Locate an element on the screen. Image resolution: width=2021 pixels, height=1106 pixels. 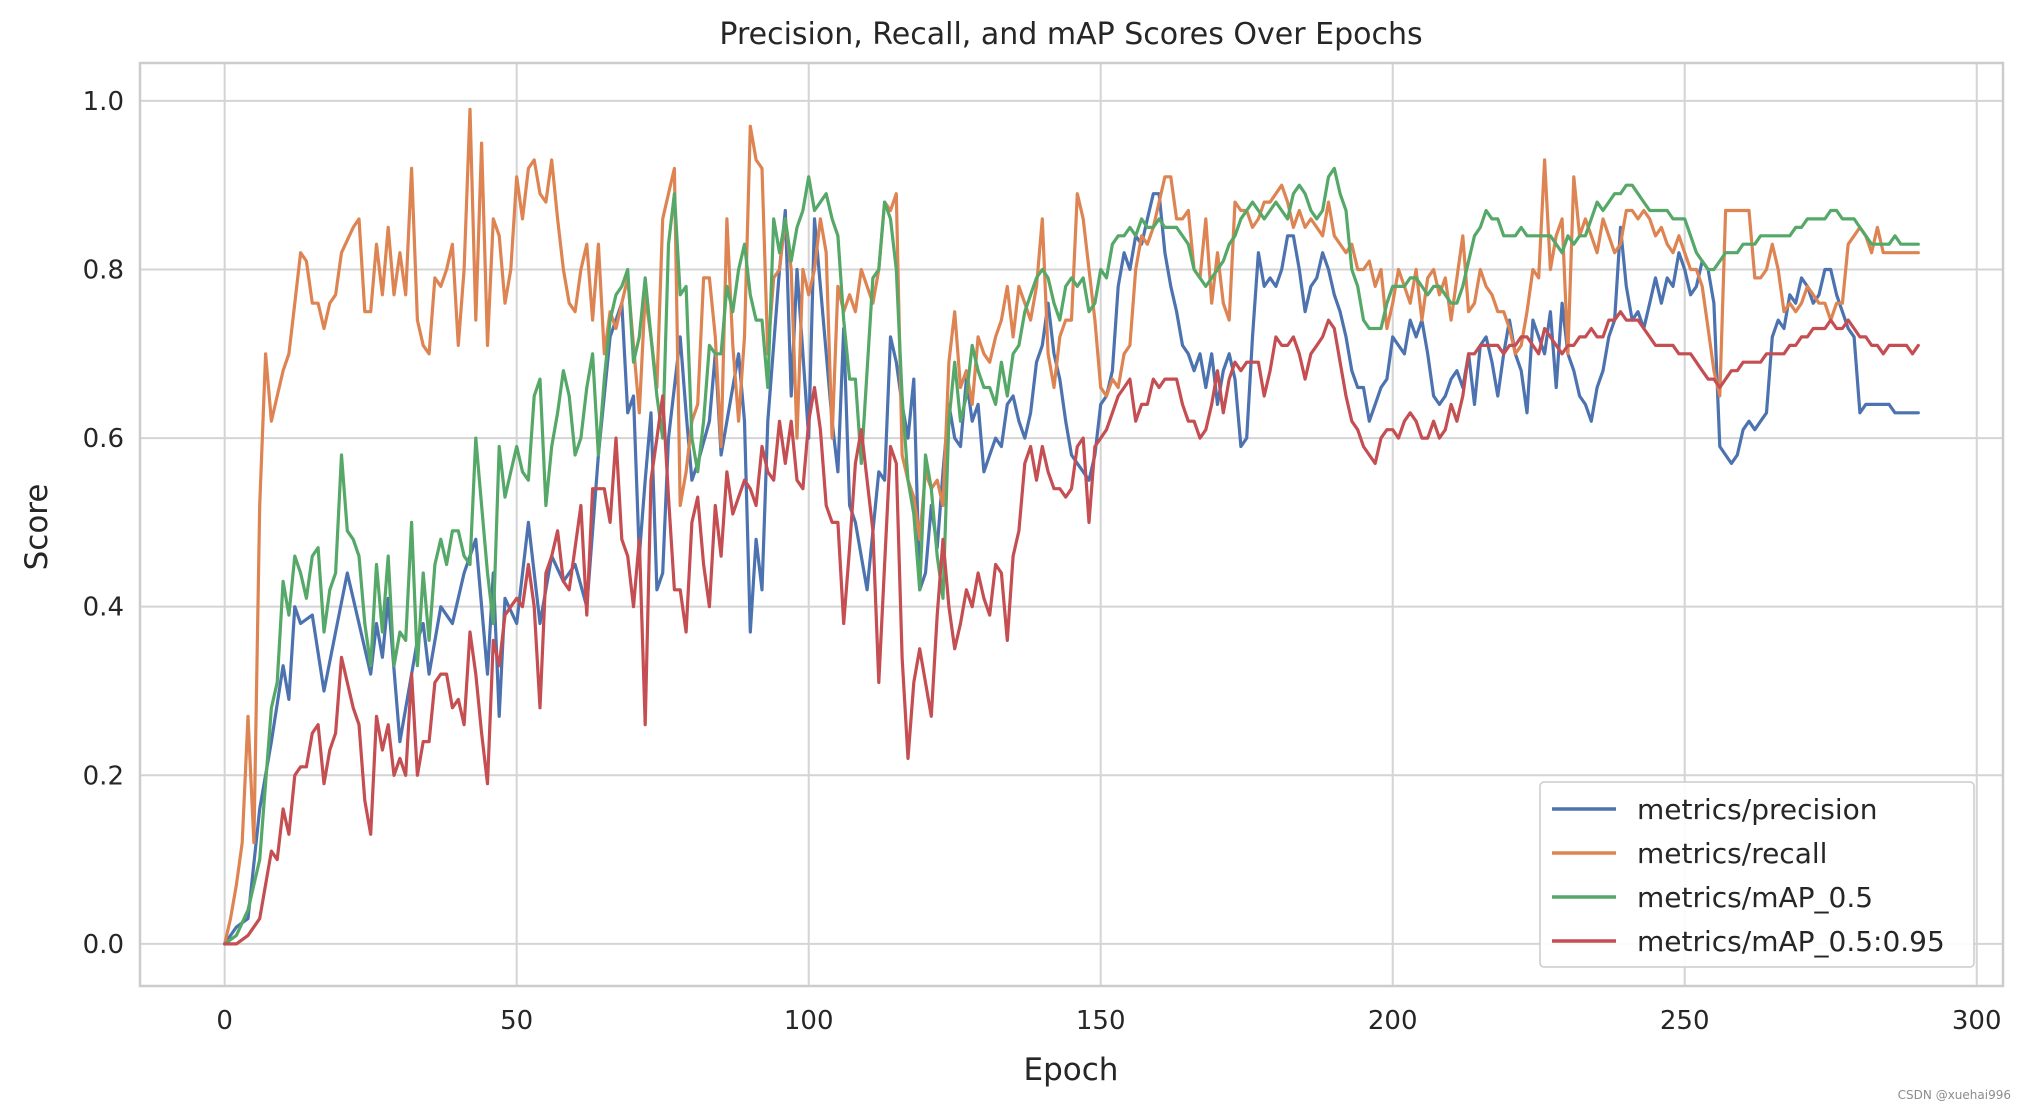
y-axis-label: Score is located at coordinates (37, 527).